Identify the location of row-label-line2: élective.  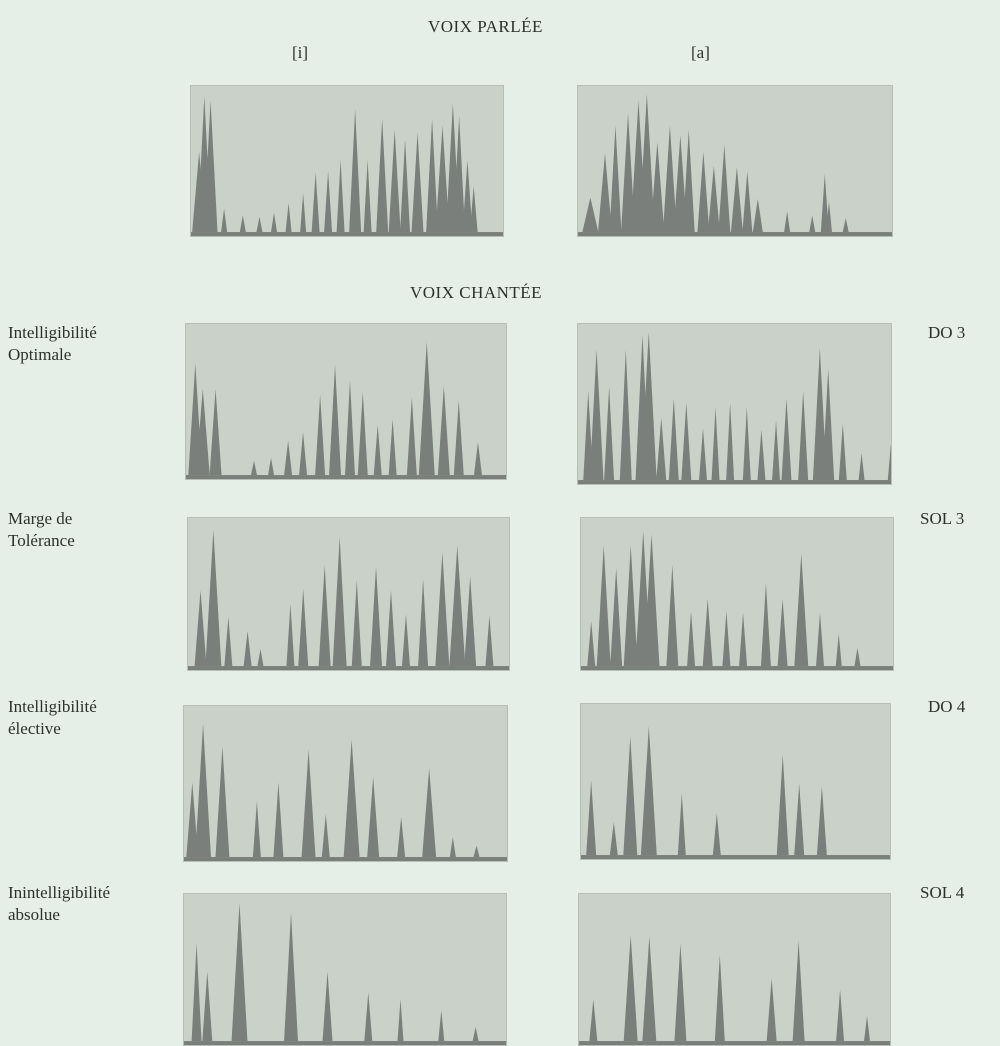
(34, 728).